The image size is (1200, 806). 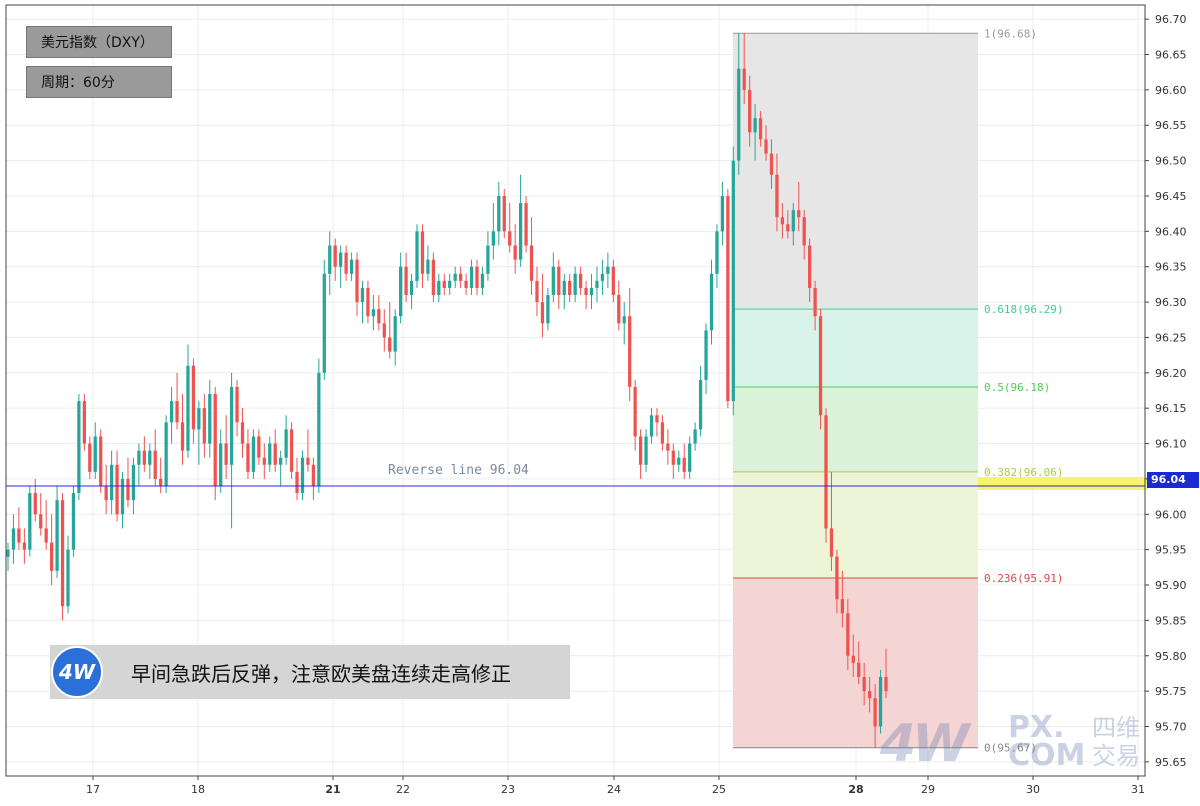 What do you see at coordinates (1171, 196) in the screenshot?
I see `y-tick-label: 96.45` at bounding box center [1171, 196].